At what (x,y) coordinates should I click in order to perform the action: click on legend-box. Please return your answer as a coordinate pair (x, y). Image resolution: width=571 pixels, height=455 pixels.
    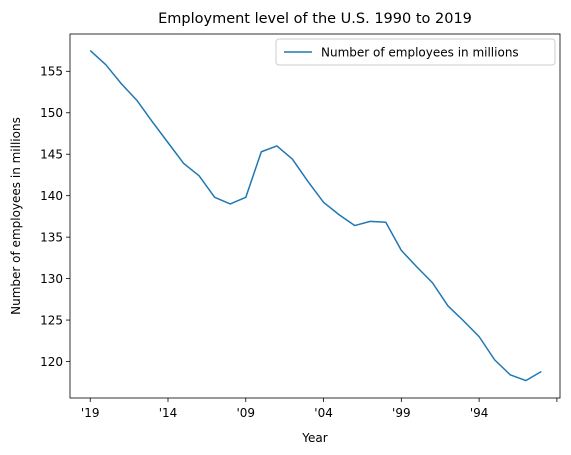
    Looking at the image, I should click on (415, 52).